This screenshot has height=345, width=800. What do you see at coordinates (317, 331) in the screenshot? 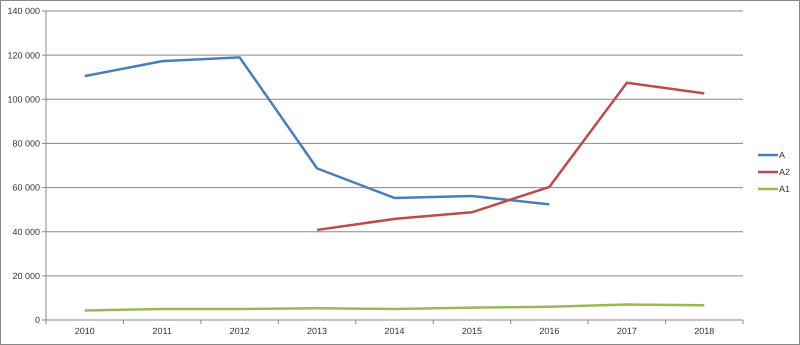
I see `x-tick-label: 2013` at bounding box center [317, 331].